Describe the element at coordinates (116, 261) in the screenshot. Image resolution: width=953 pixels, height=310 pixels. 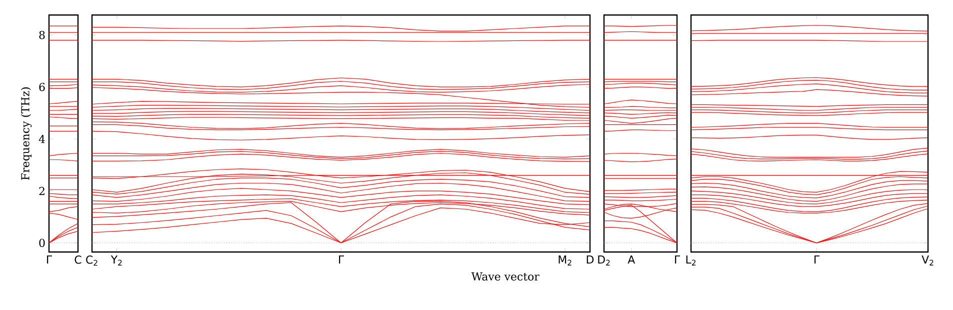
I see `x-tick-label: Y$_{2}$` at that location.